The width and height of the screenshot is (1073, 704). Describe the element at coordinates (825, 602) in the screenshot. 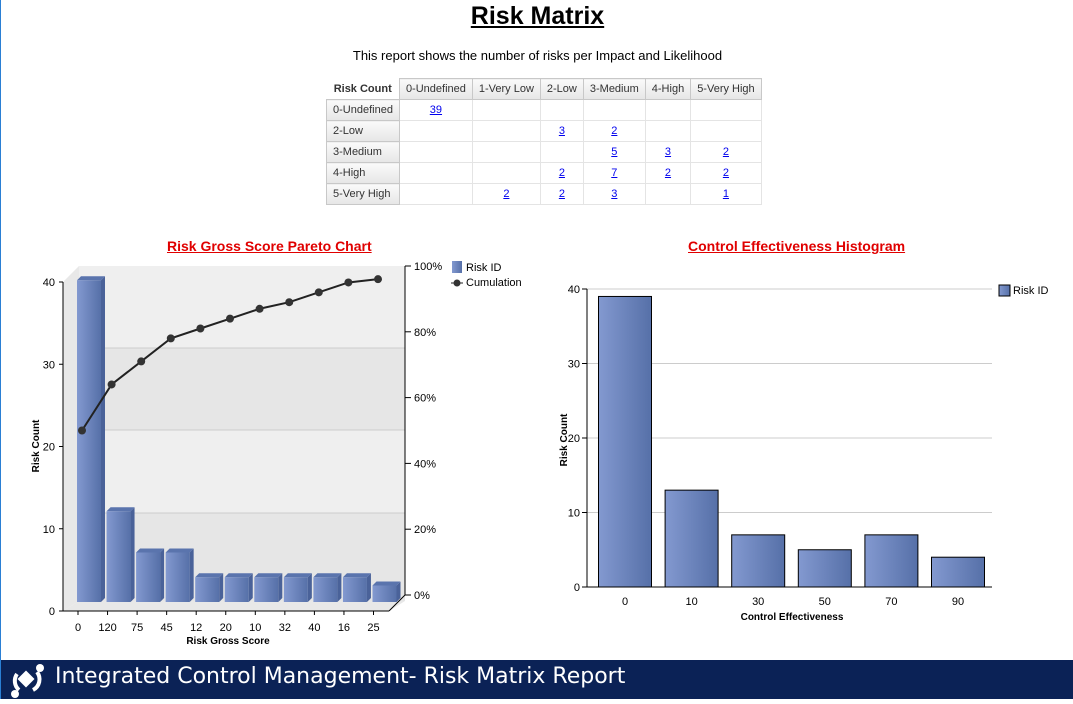

I see `x-tick-label: 50` at that location.